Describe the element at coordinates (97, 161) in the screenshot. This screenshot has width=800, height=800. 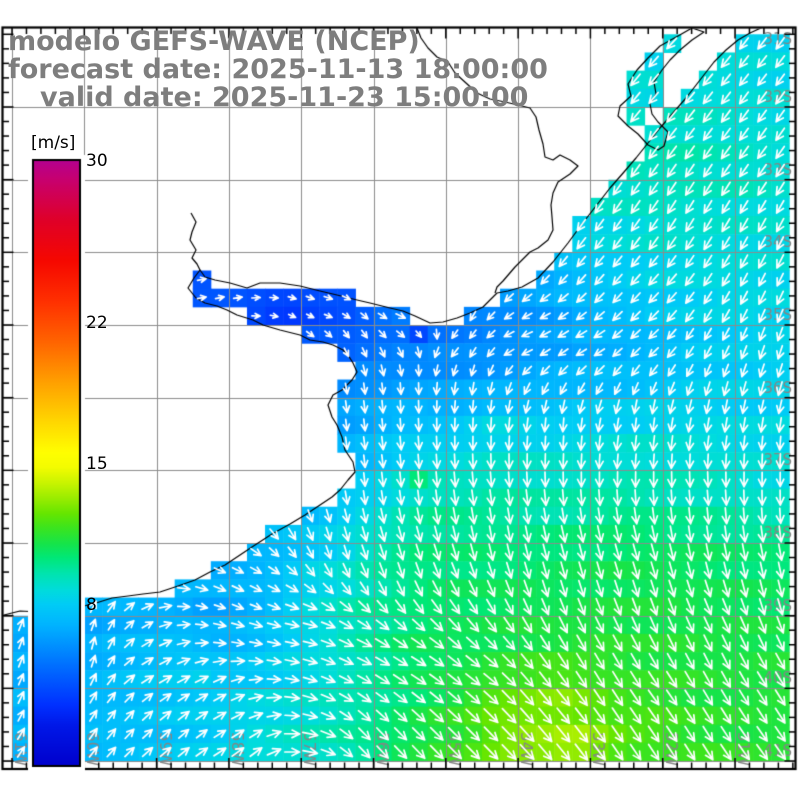
I see `colorbar-tick-30: 30` at that location.